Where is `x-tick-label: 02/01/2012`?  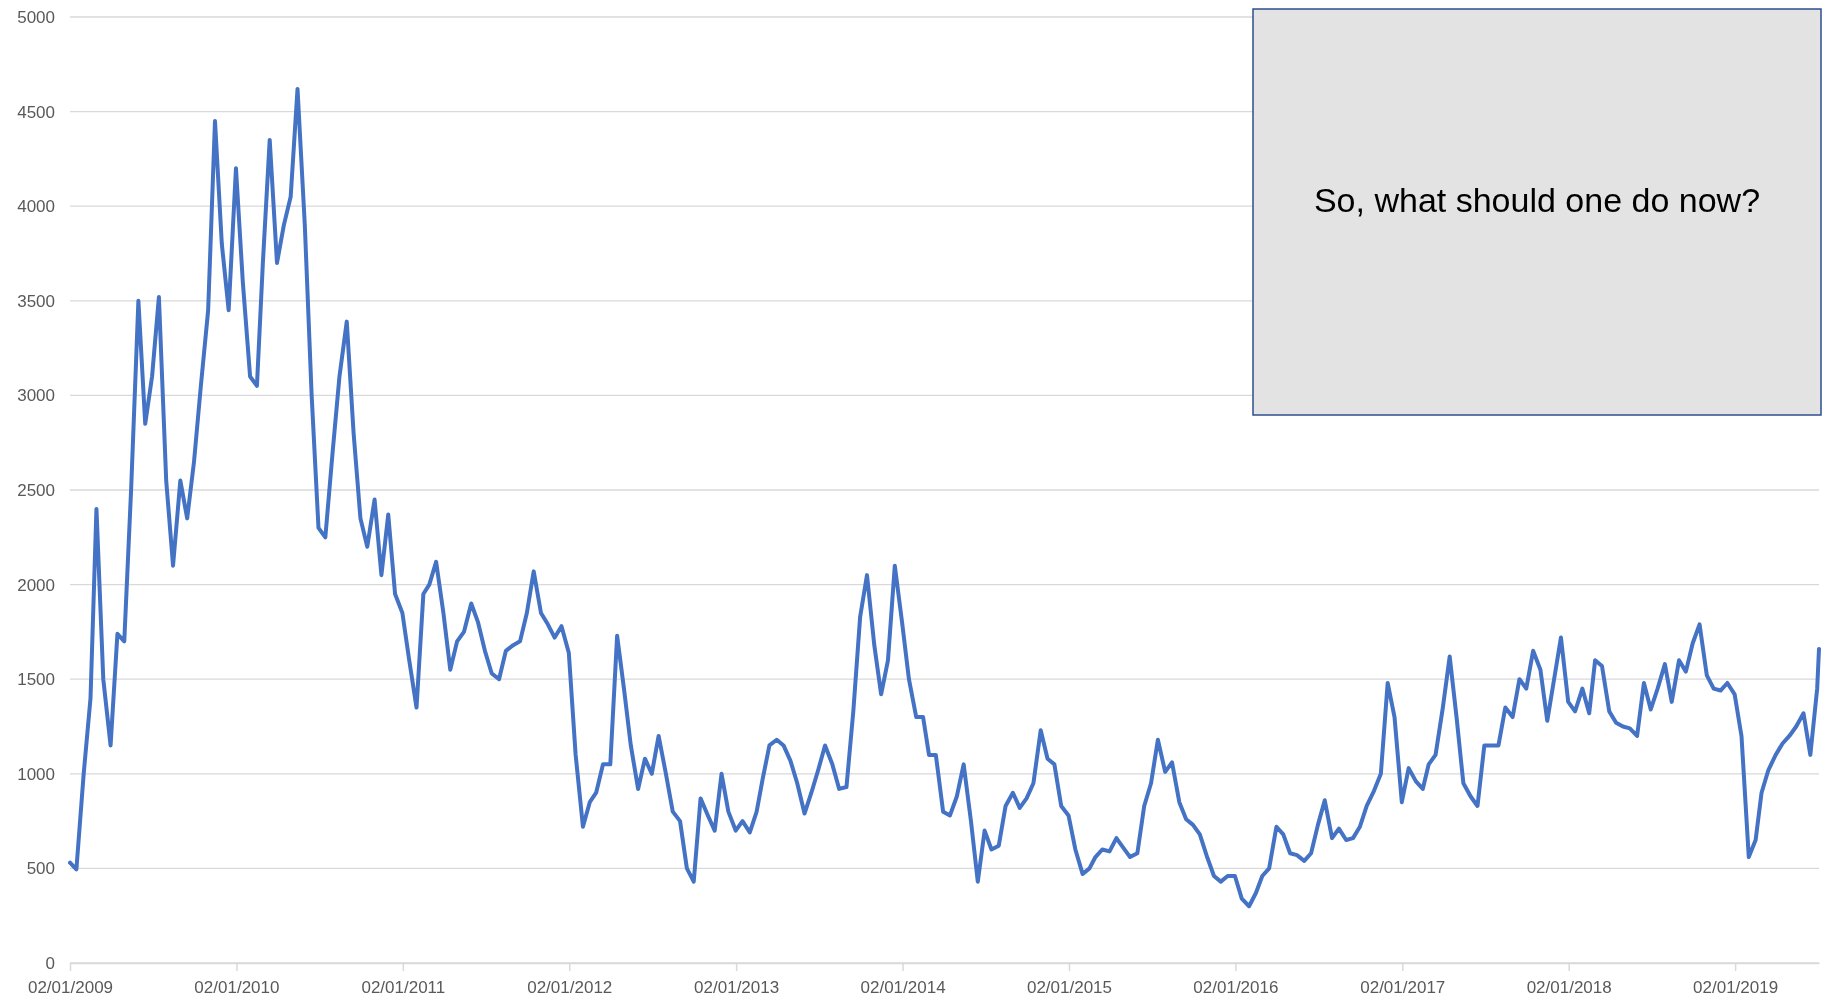
x-tick-label: 02/01/2012 is located at coordinates (570, 987).